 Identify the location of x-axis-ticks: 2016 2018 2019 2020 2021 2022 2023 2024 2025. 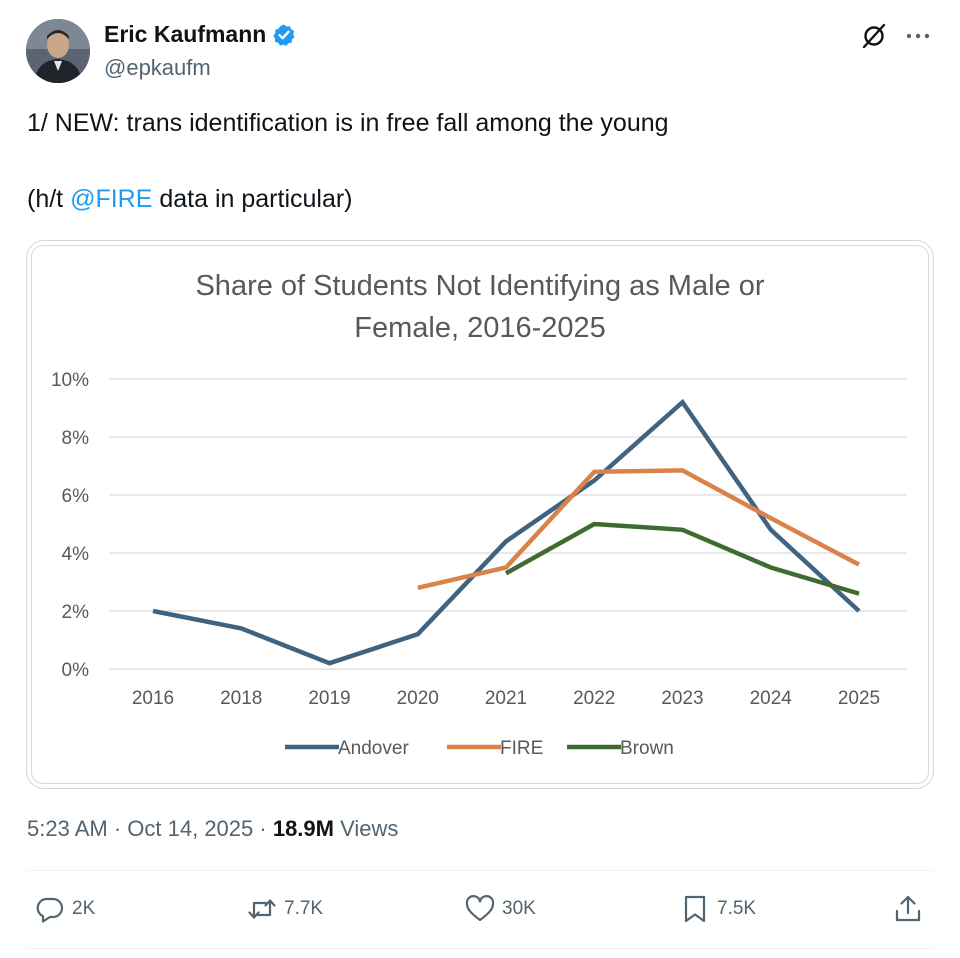
(506, 698).